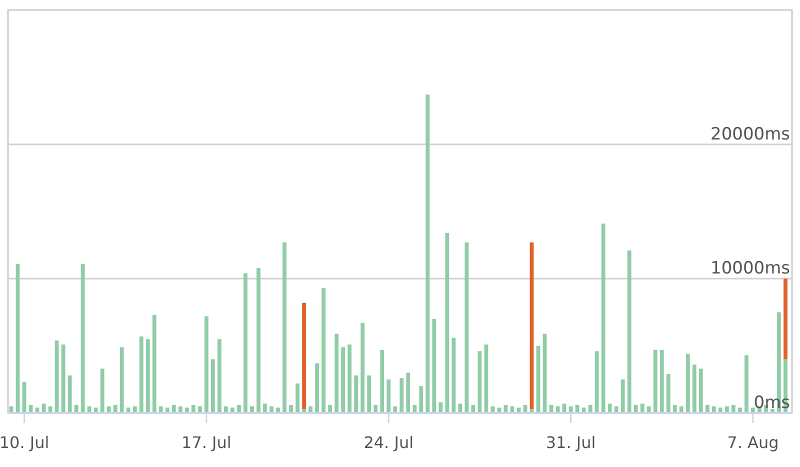 The height and width of the screenshot is (467, 800). What do you see at coordinates (750, 134) in the screenshot?
I see `y-tick-label: 20000ms` at bounding box center [750, 134].